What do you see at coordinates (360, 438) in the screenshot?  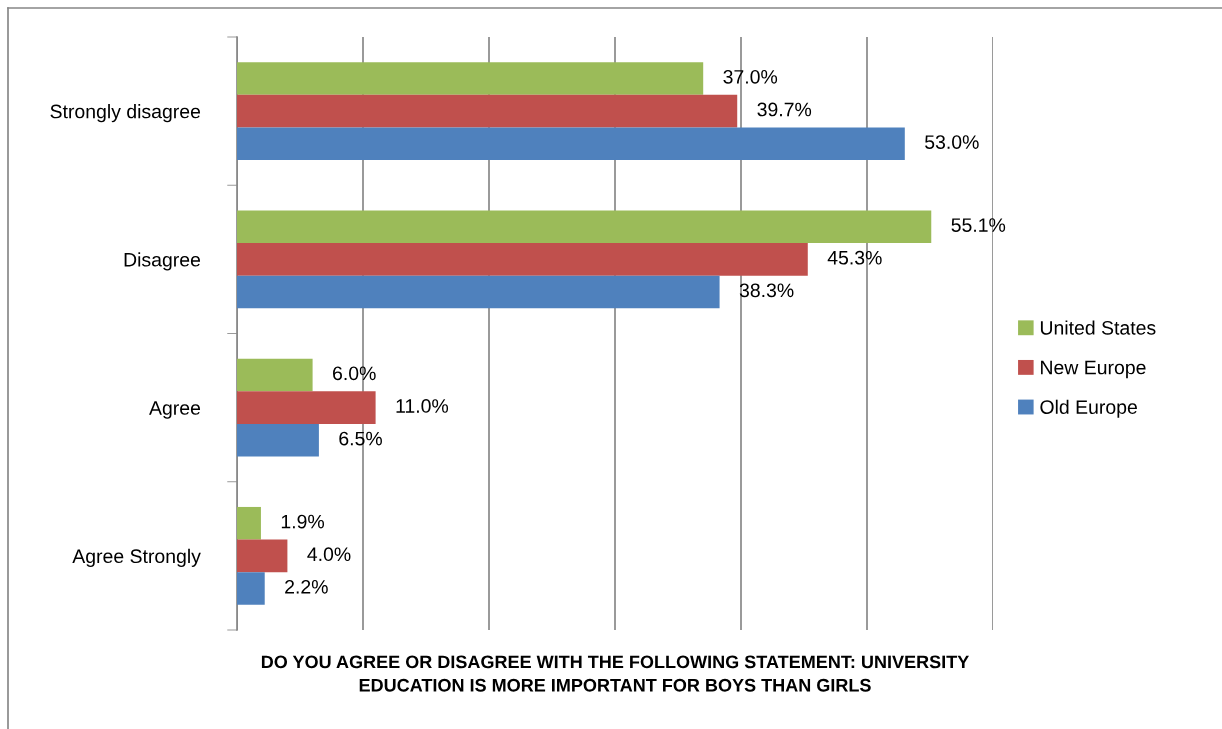 I see `data-label: 6.5%` at bounding box center [360, 438].